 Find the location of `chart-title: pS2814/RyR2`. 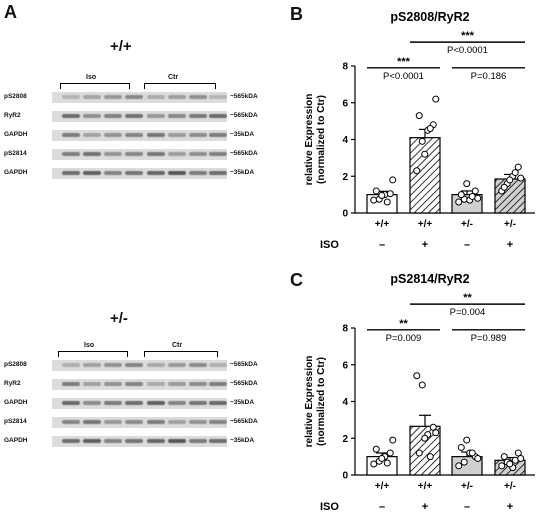

chart-title: pS2814/RyR2 is located at coordinates (429, 279).